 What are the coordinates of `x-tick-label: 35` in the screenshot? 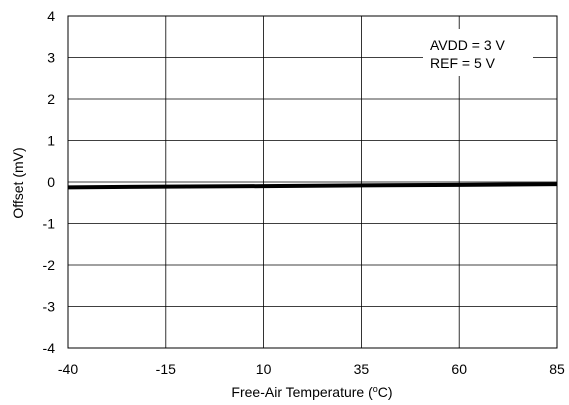 It's located at (362, 369).